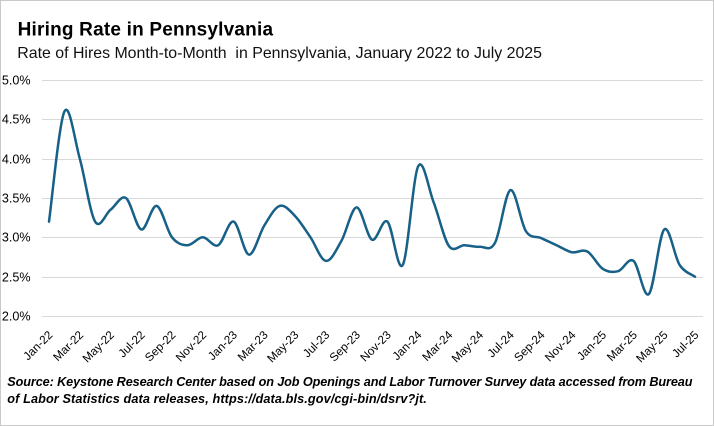 This screenshot has height=426, width=714. Describe the element at coordinates (16, 198) in the screenshot. I see `svg-text: 3.5%` at that location.